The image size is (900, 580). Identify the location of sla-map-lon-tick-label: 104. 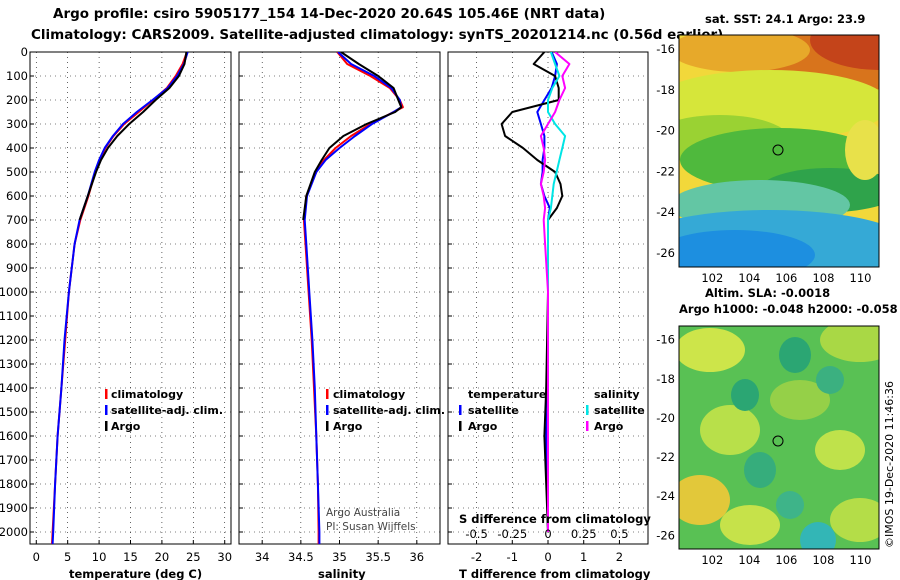
(749, 560).